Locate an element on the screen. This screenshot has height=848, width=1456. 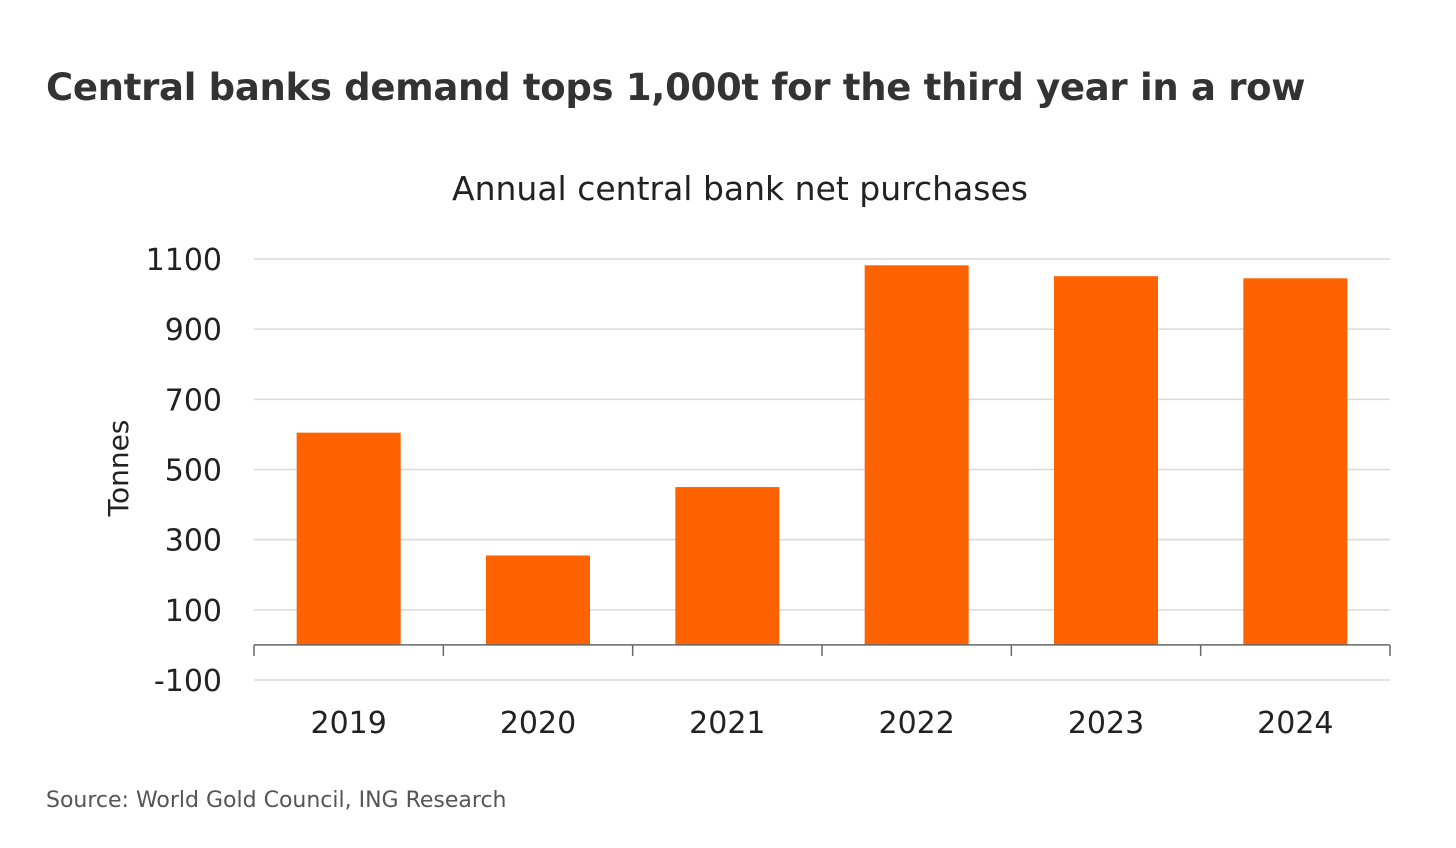
x-tick-labels: 2019 2020 2021 2022 2023 2024 is located at coordinates (821, 723).